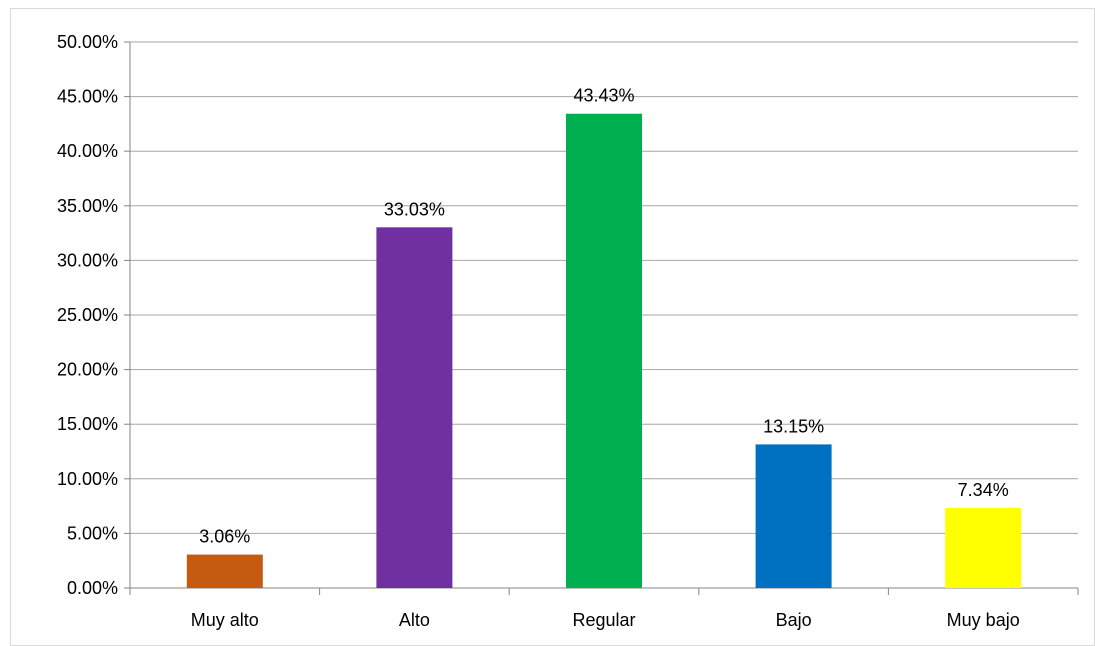 Image resolution: width=1095 pixels, height=646 pixels. What do you see at coordinates (794, 620) in the screenshot?
I see `x-category-label: Bajo` at bounding box center [794, 620].